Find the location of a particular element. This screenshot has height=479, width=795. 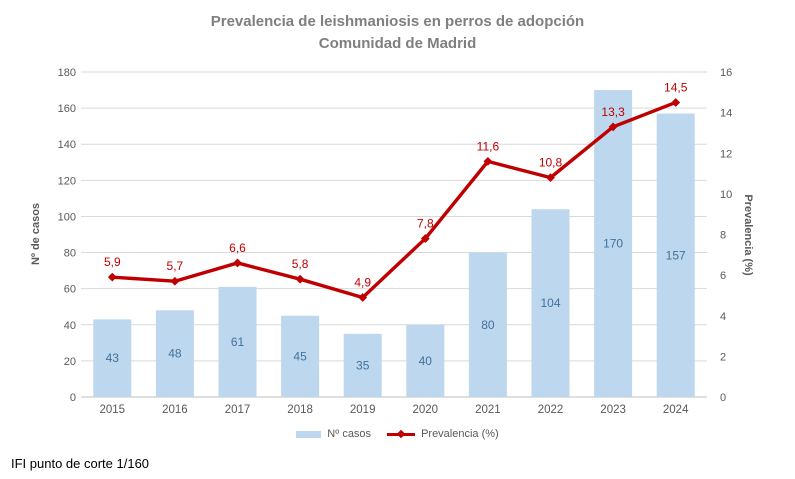

bar-2018 is located at coordinates (300, 356).